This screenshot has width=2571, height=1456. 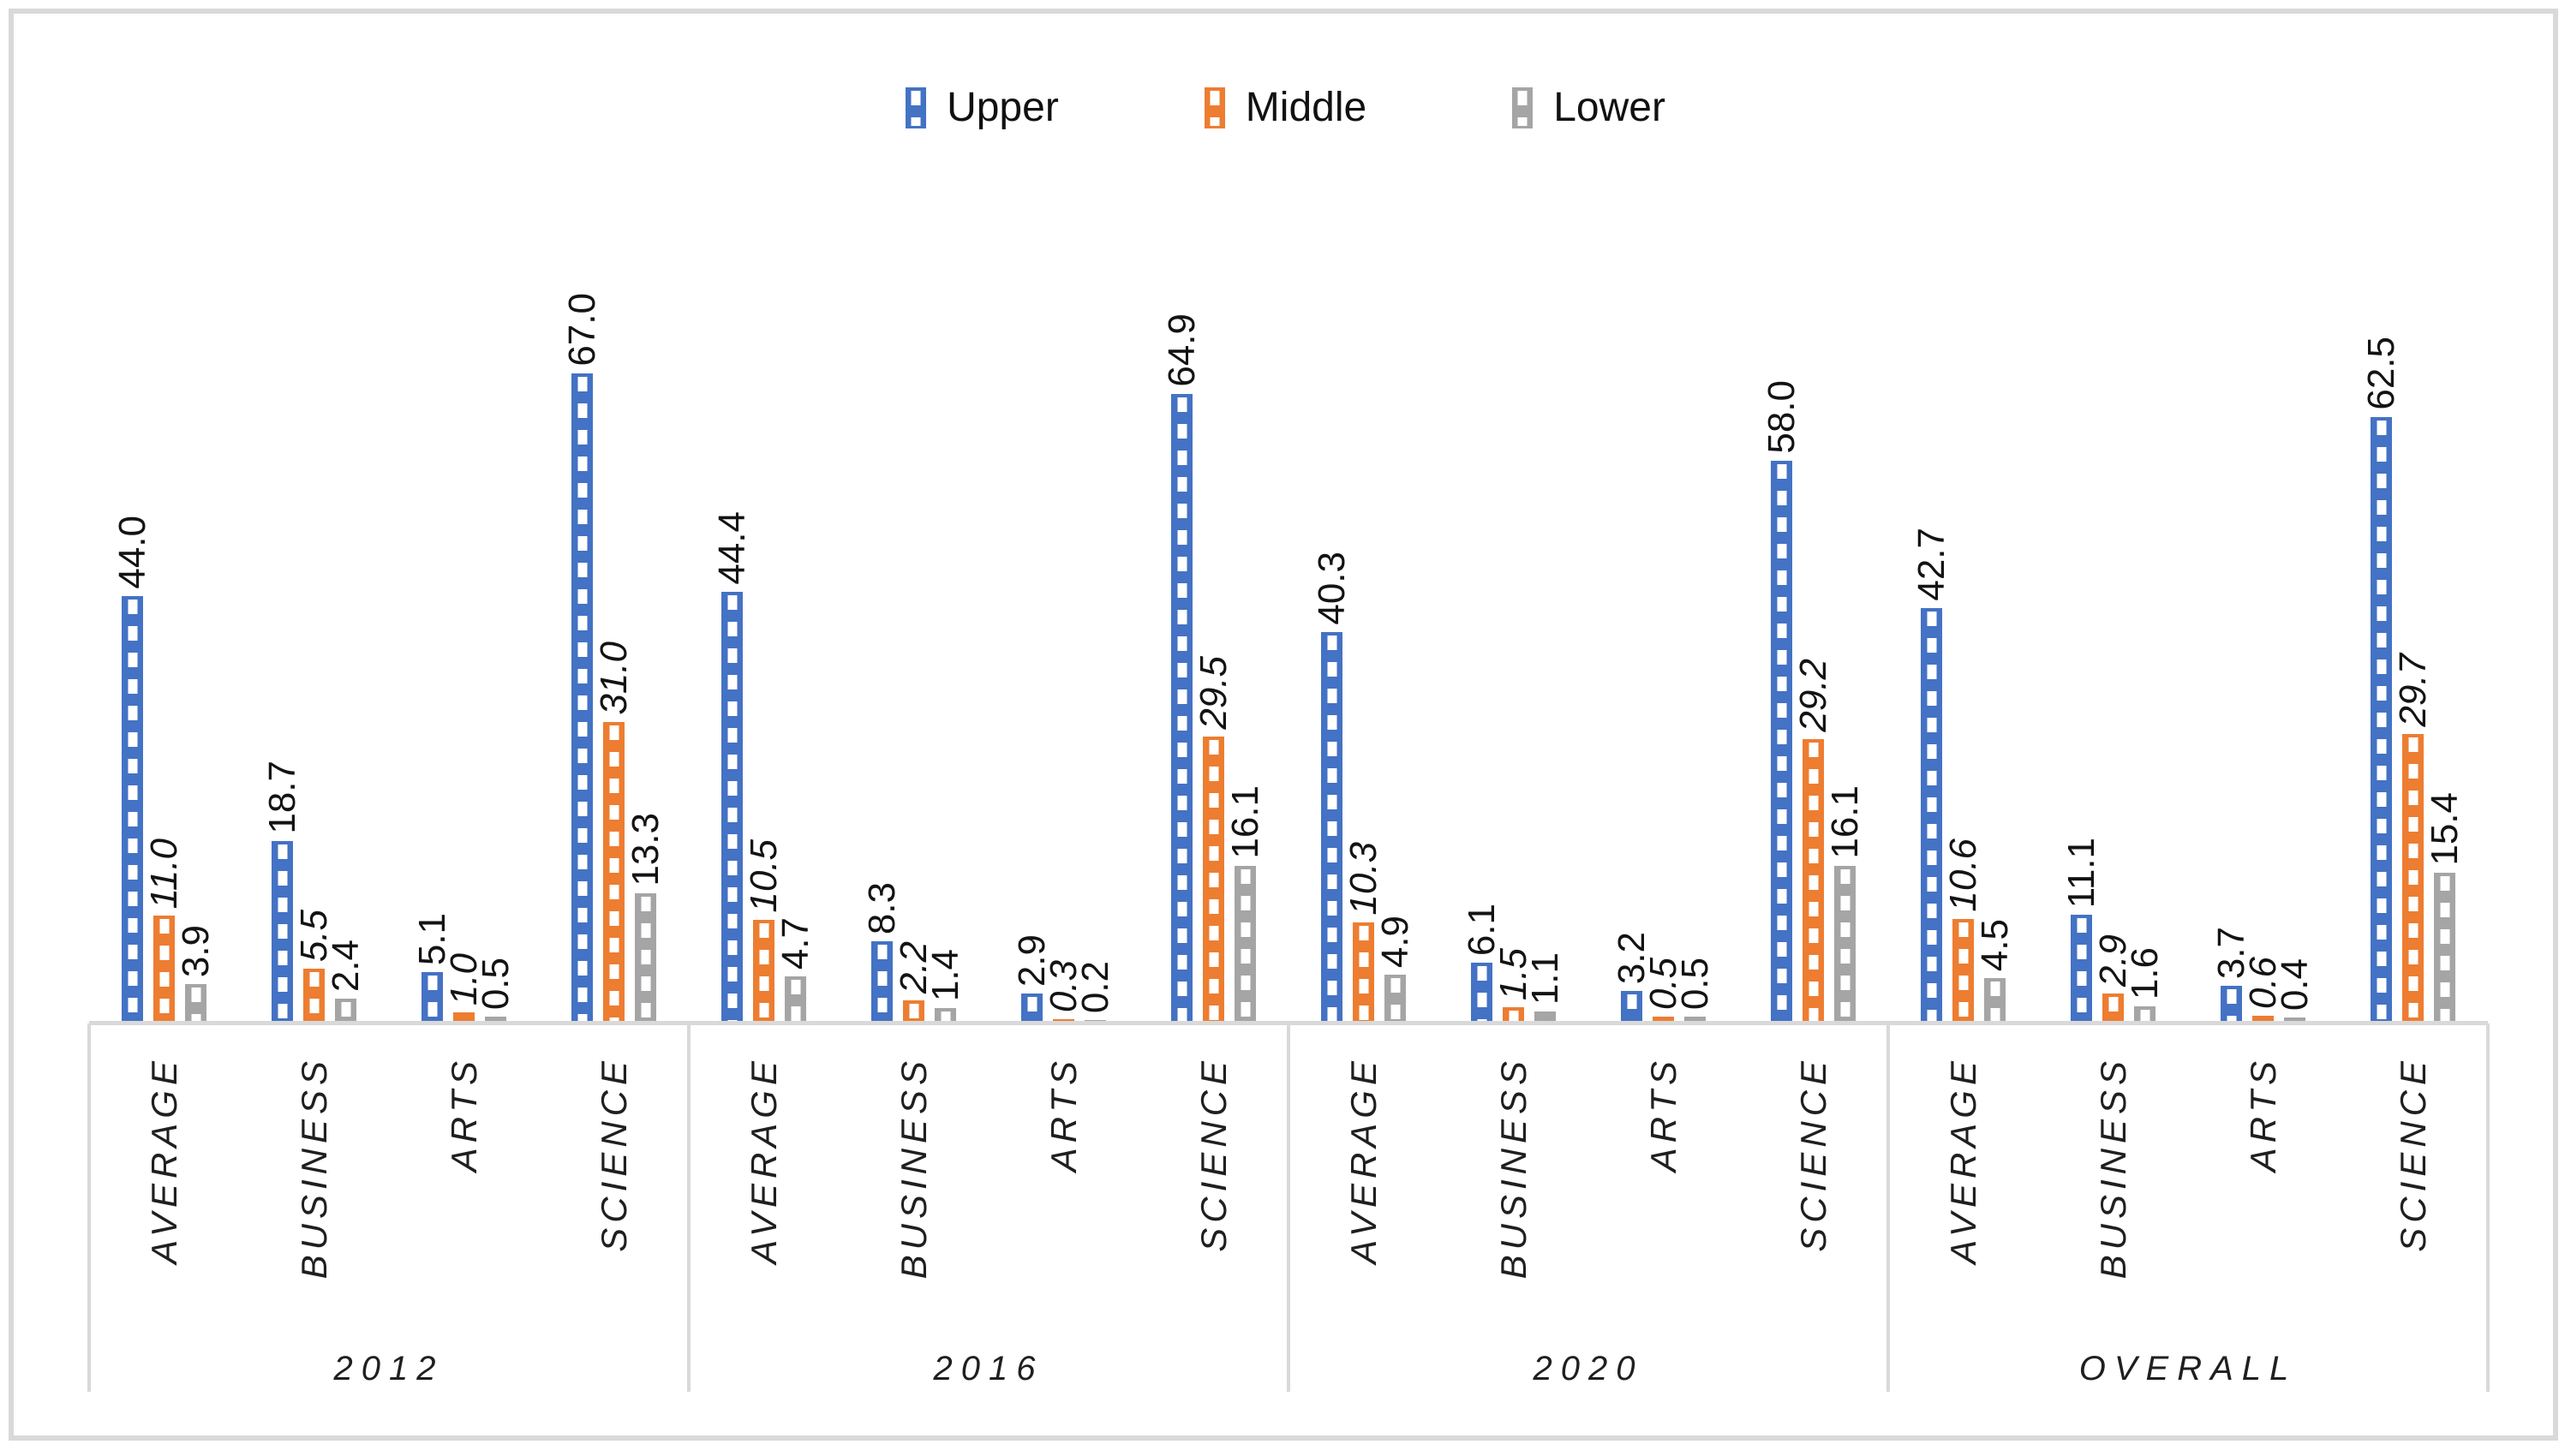 What do you see at coordinates (163, 874) in the screenshot?
I see `value-label-middle-2012-average: 11.0` at bounding box center [163, 874].